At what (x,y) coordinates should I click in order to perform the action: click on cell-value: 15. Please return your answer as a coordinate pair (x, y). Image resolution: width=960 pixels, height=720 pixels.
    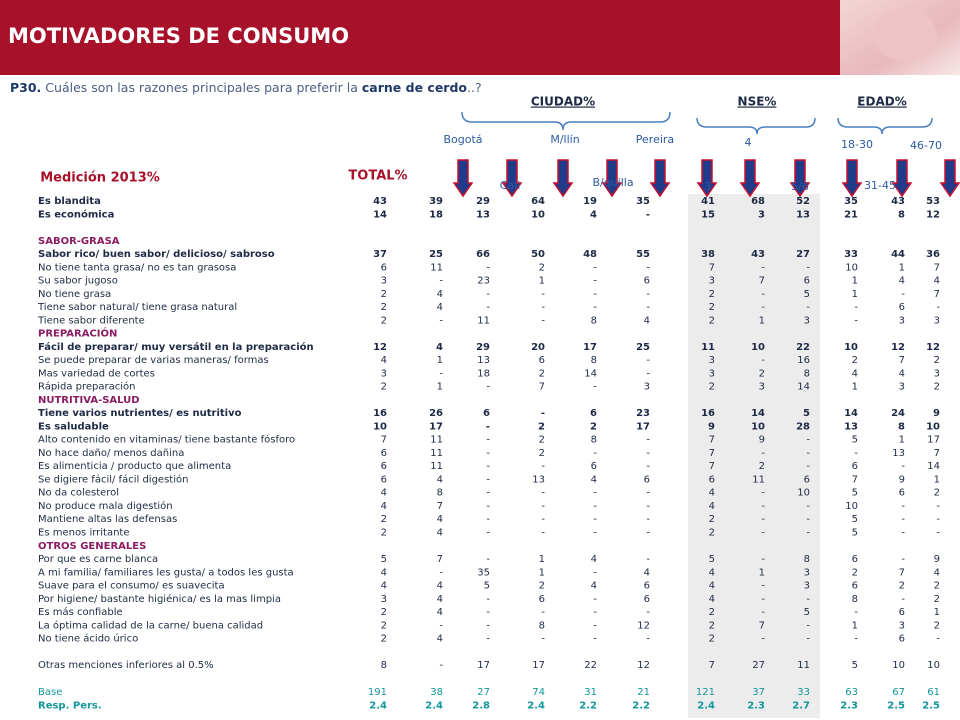
    Looking at the image, I should click on (708, 214).